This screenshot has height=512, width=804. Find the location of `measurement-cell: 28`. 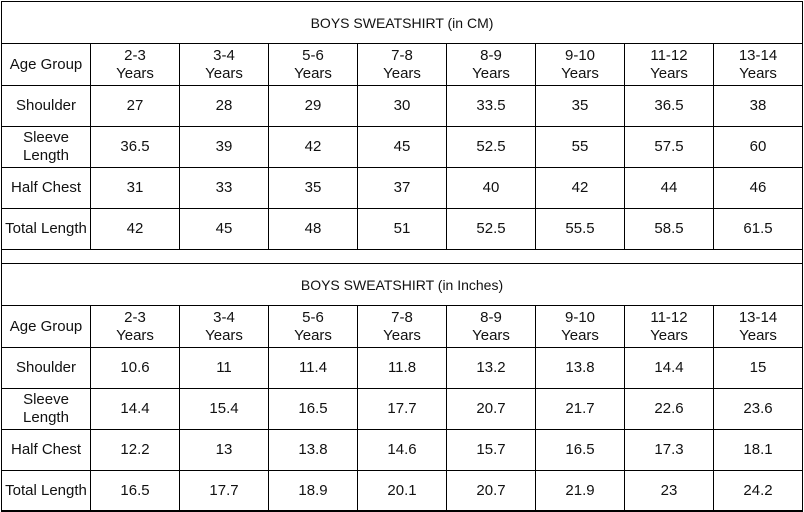

measurement-cell: 28 is located at coordinates (224, 106).